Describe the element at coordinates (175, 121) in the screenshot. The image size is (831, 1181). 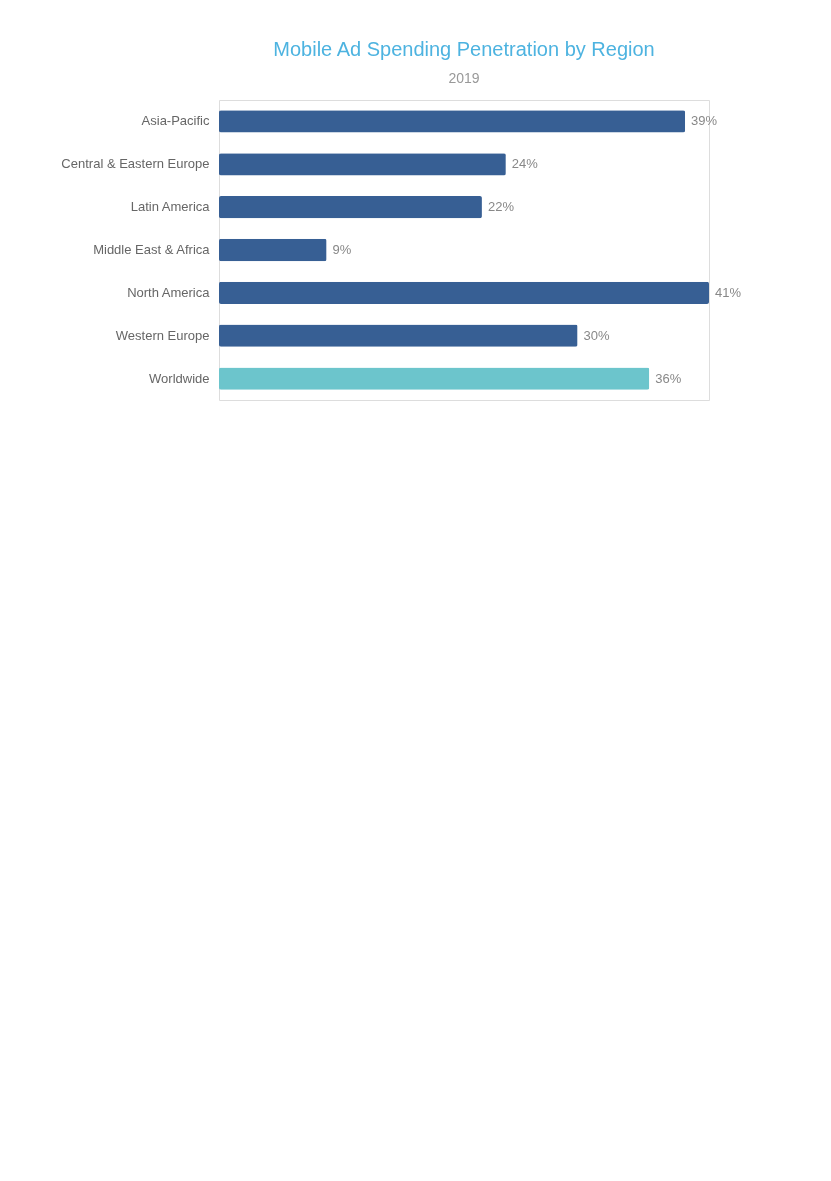
I see `y-tick-label: Asia-Pacific` at that location.